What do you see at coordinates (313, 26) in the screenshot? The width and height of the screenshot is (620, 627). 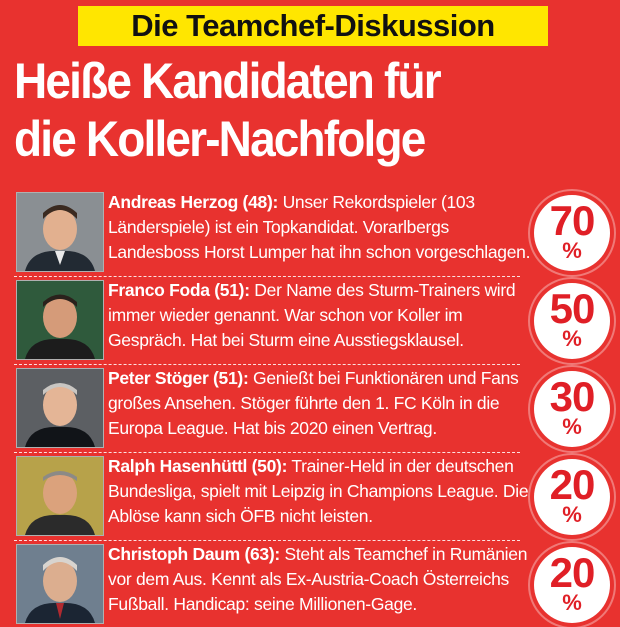 I see `section-kicker: Die Teamchef-Diskussion` at bounding box center [313, 26].